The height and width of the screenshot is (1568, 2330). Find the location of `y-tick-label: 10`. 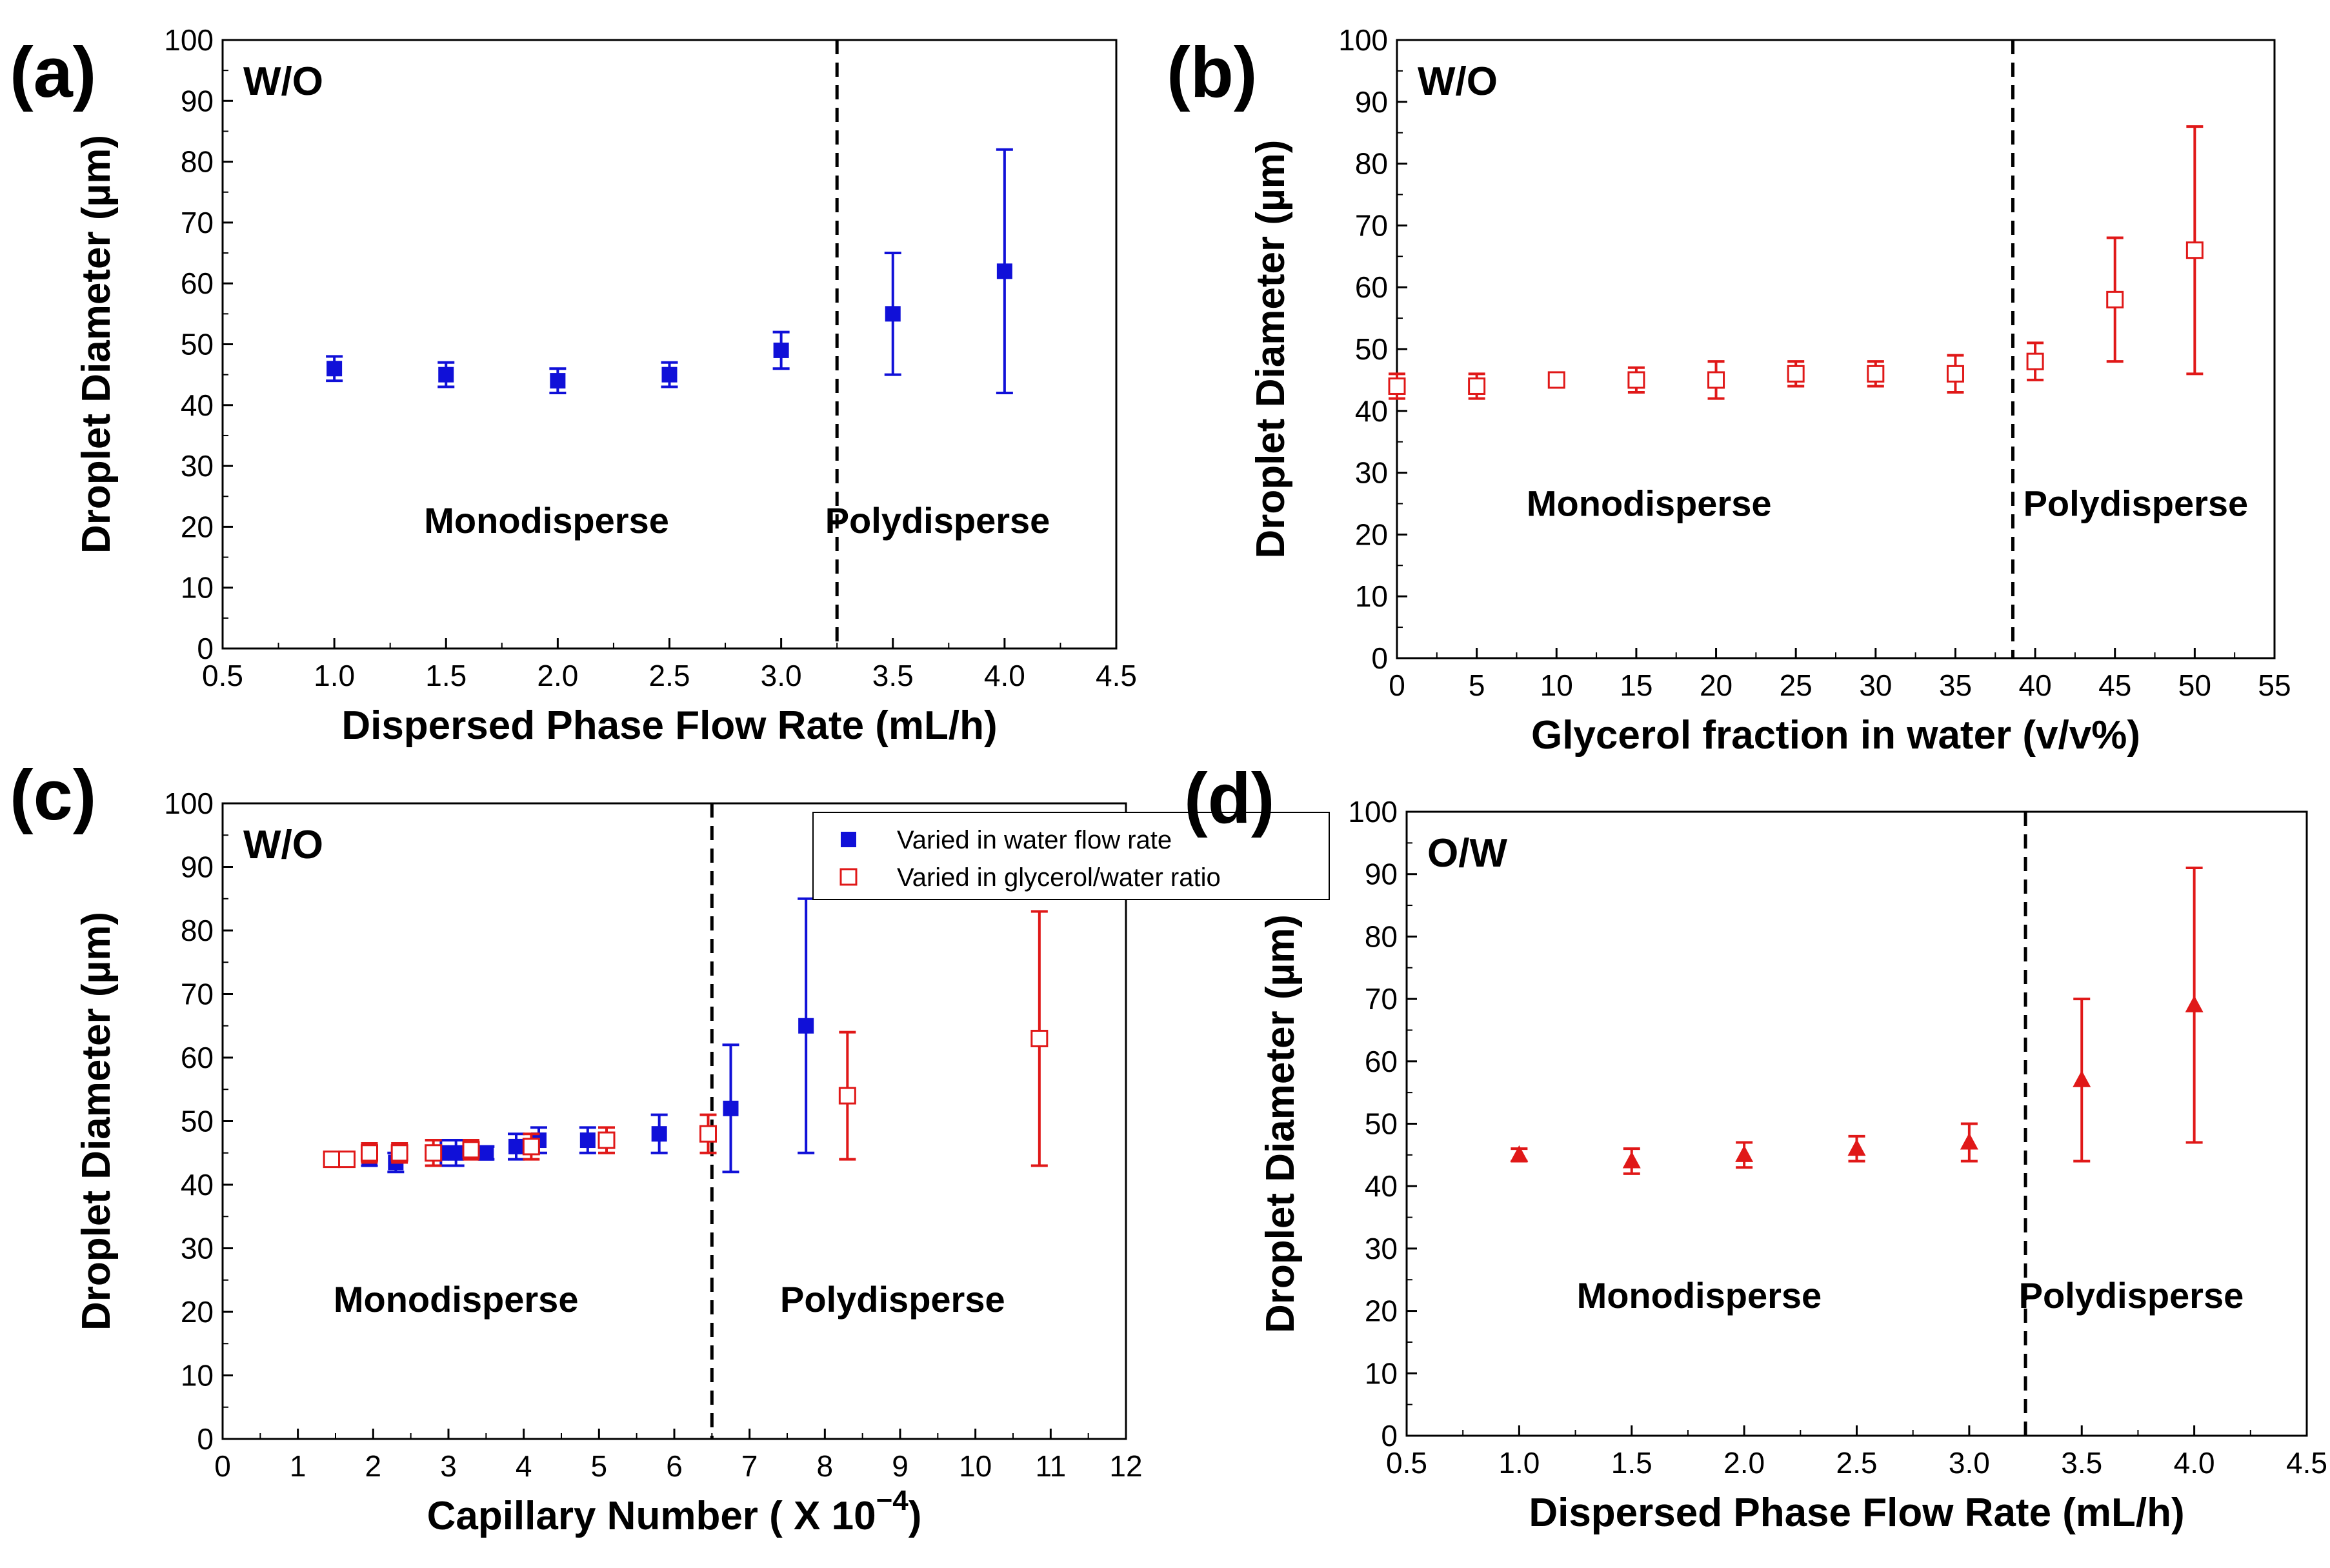

y-tick-label: 10 is located at coordinates (197, 1375).